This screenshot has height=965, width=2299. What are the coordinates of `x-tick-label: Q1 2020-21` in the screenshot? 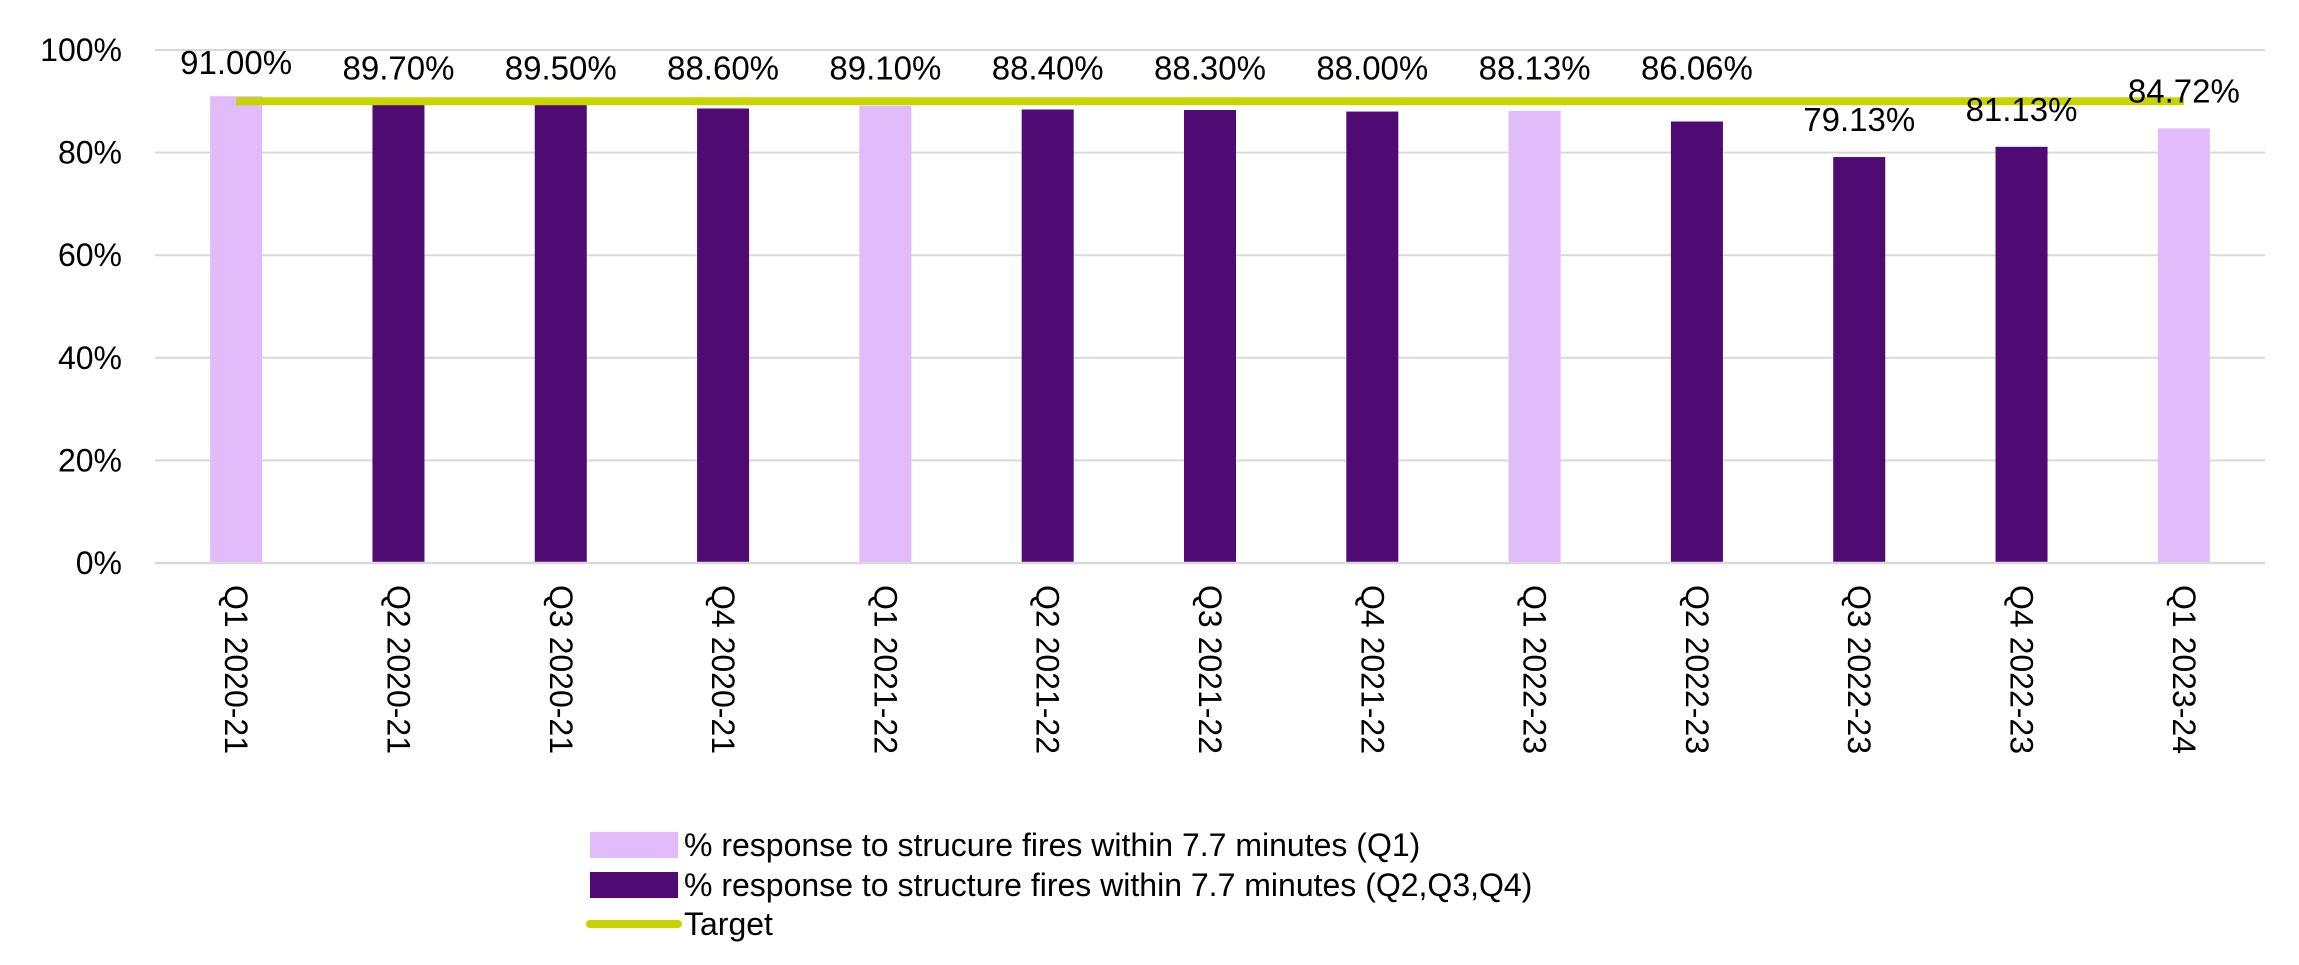 It's located at (236, 669).